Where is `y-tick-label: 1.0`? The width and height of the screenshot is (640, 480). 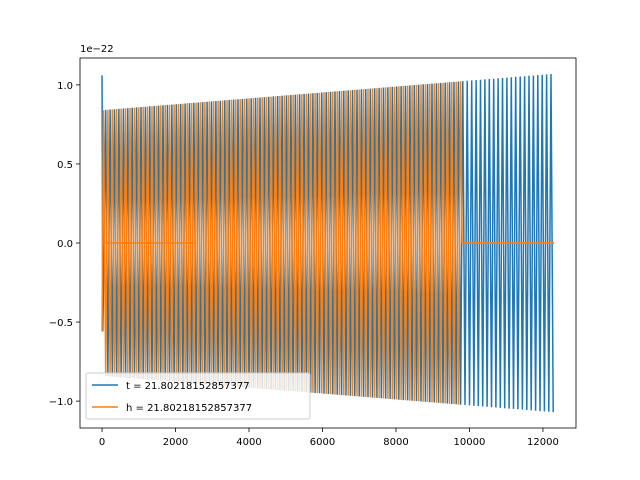
y-tick-label: 1.0 is located at coordinates (65, 86).